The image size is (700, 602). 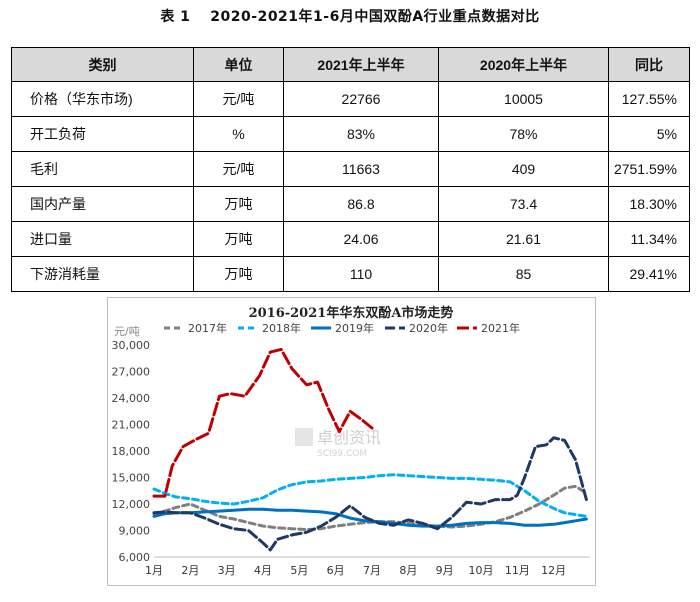 I want to click on y-tick-label: 27,000, so click(x=131, y=372).